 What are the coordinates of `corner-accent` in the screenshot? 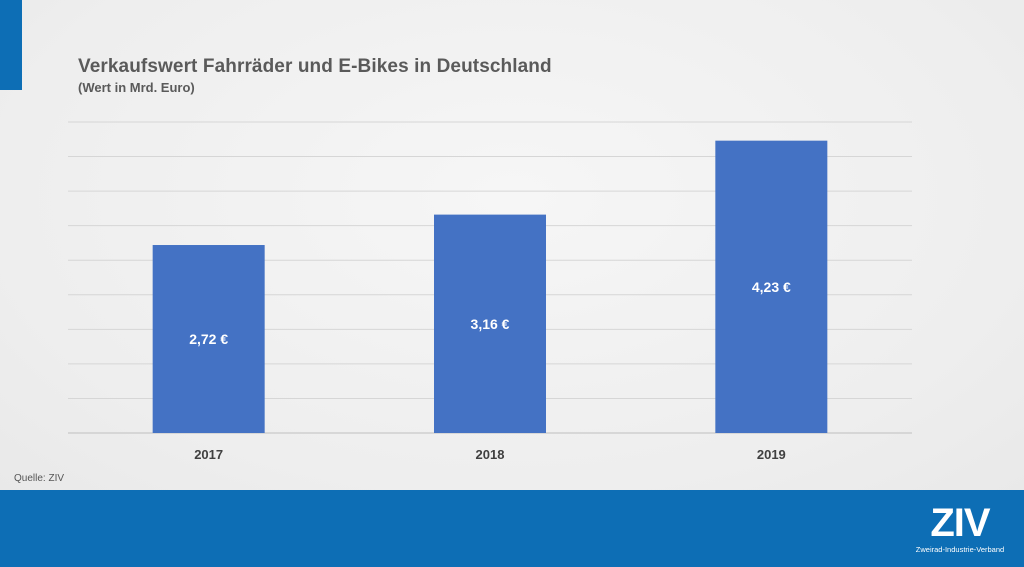 It's located at (11, 45).